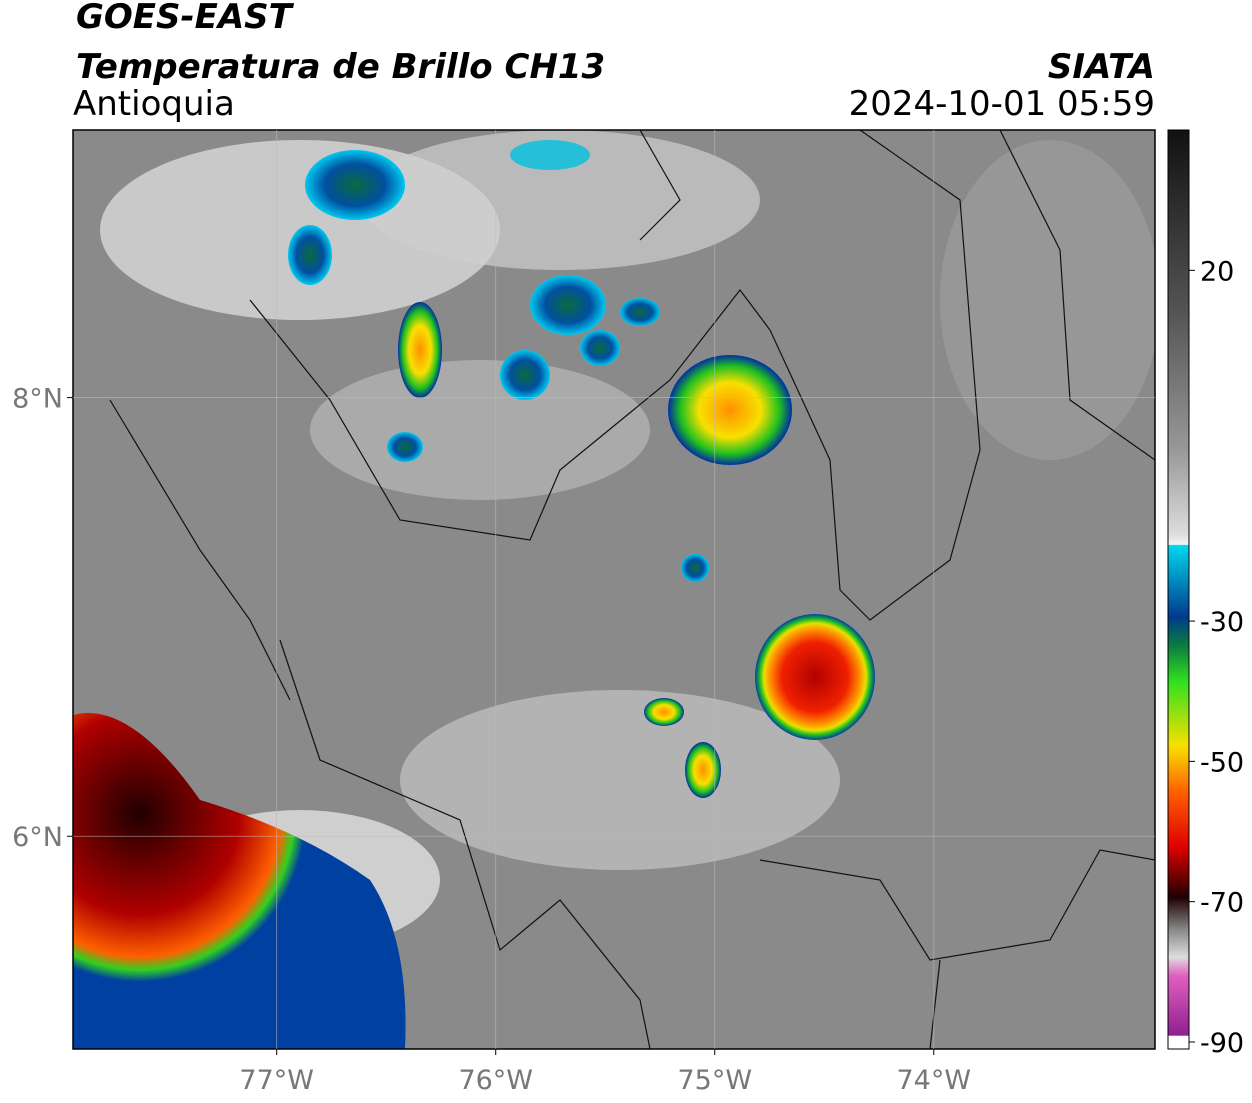 The image size is (1252, 1103). Describe the element at coordinates (1101, 67) in the screenshot. I see `source: SIATA` at that location.